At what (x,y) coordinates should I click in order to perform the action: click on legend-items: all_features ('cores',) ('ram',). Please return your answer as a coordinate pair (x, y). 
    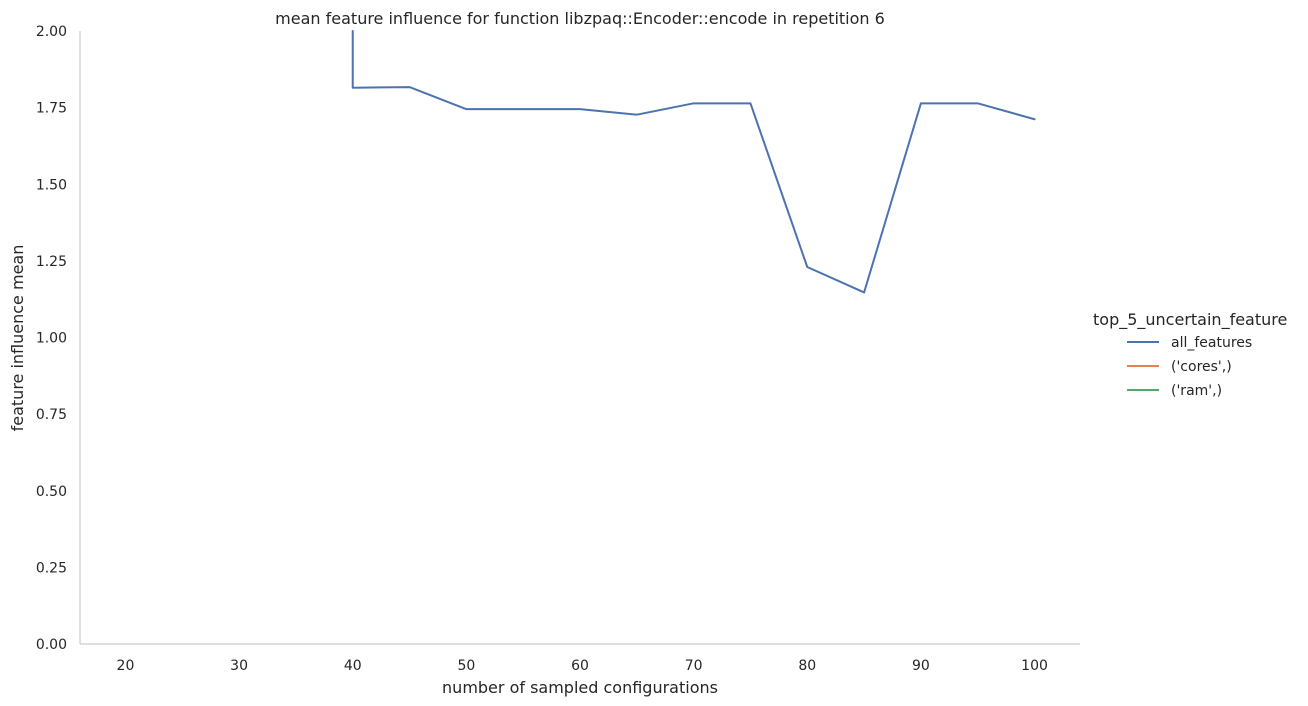
    Looking at the image, I should click on (1189, 367).